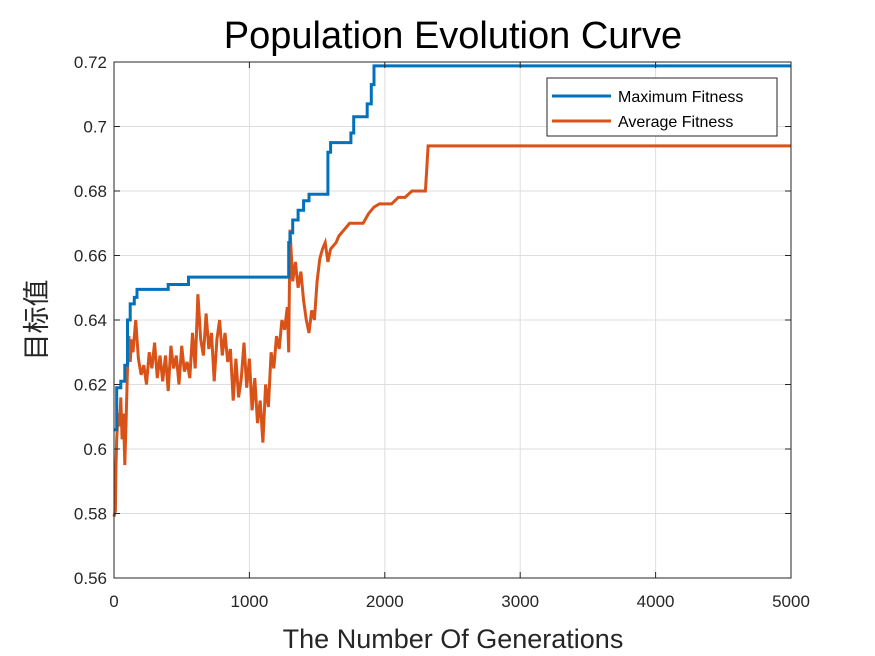 This screenshot has height=656, width=875. I want to click on y-tick-label: 0.56, so click(90, 578).